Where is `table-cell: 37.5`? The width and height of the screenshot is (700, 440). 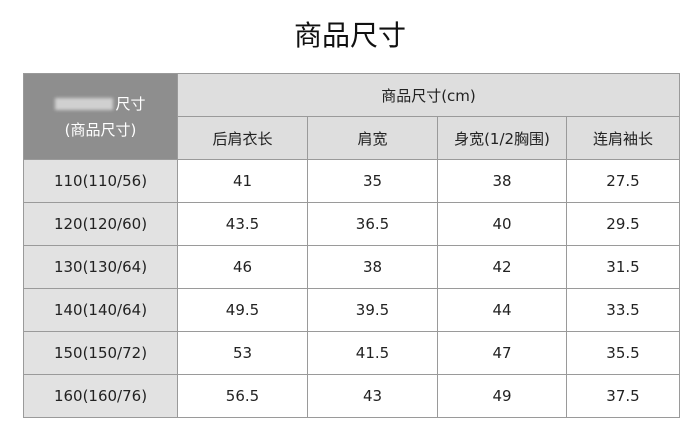
table-cell: 37.5 is located at coordinates (623, 396).